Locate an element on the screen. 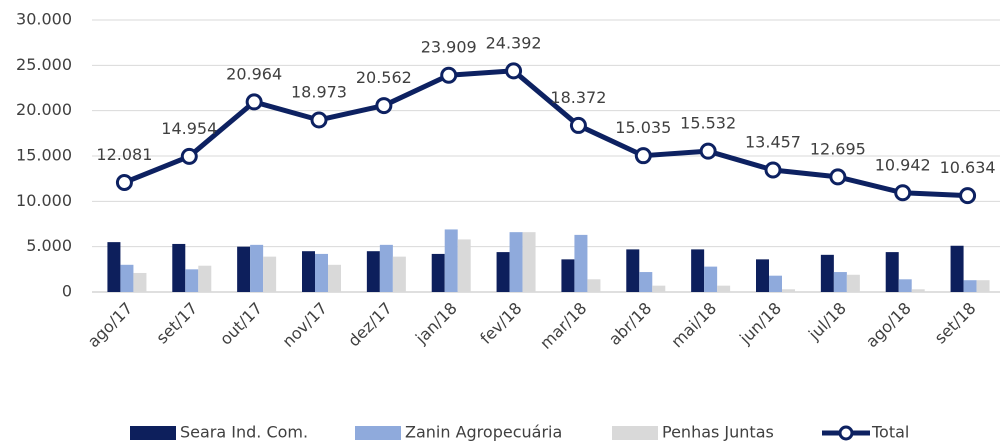 Image resolution: width=1007 pixels, height=445 pixels. legend-label: Zanin Agropecuária is located at coordinates (483, 432).